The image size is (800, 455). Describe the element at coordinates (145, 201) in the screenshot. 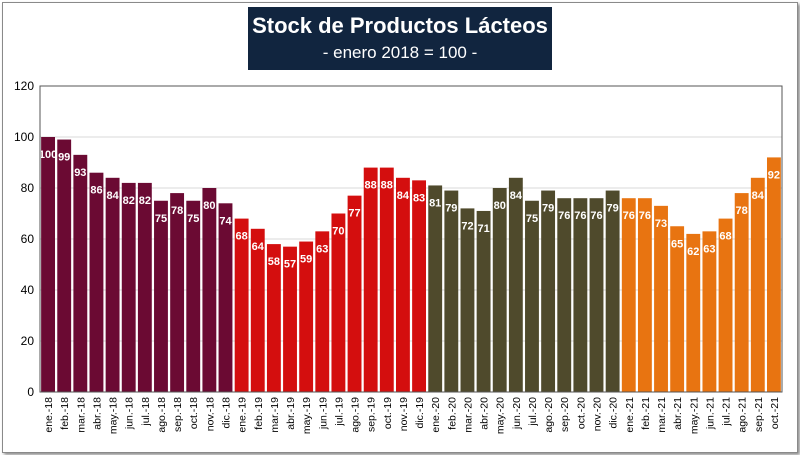

I see `data-label: 82` at that location.